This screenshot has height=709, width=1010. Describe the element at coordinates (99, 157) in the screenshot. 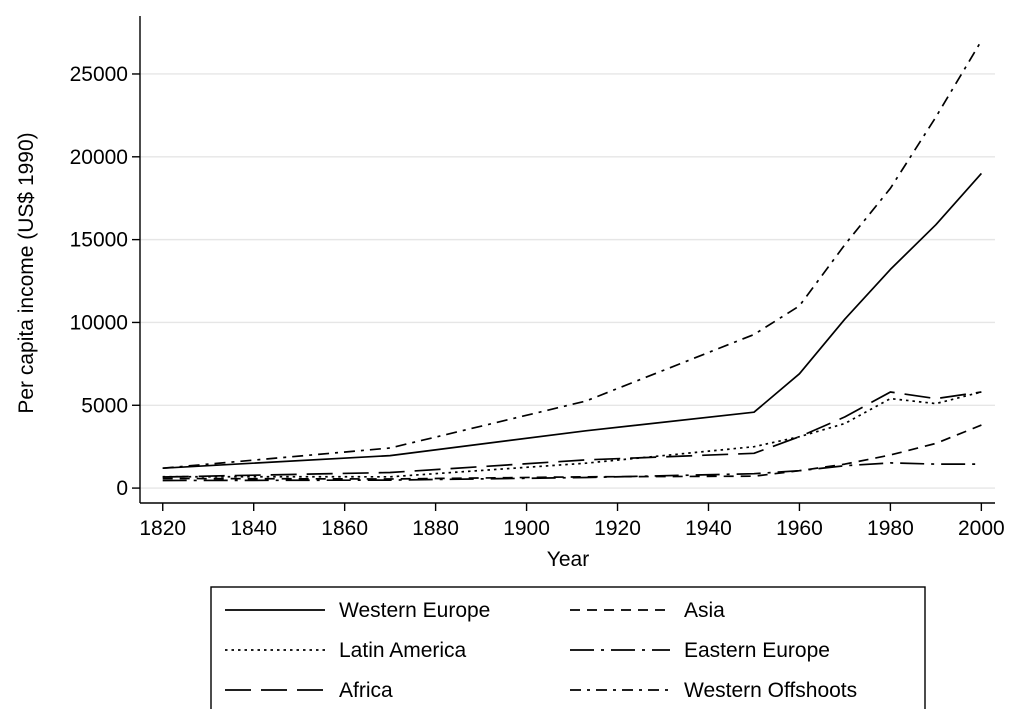

I see `y-tick-label-4: 20000` at that location.